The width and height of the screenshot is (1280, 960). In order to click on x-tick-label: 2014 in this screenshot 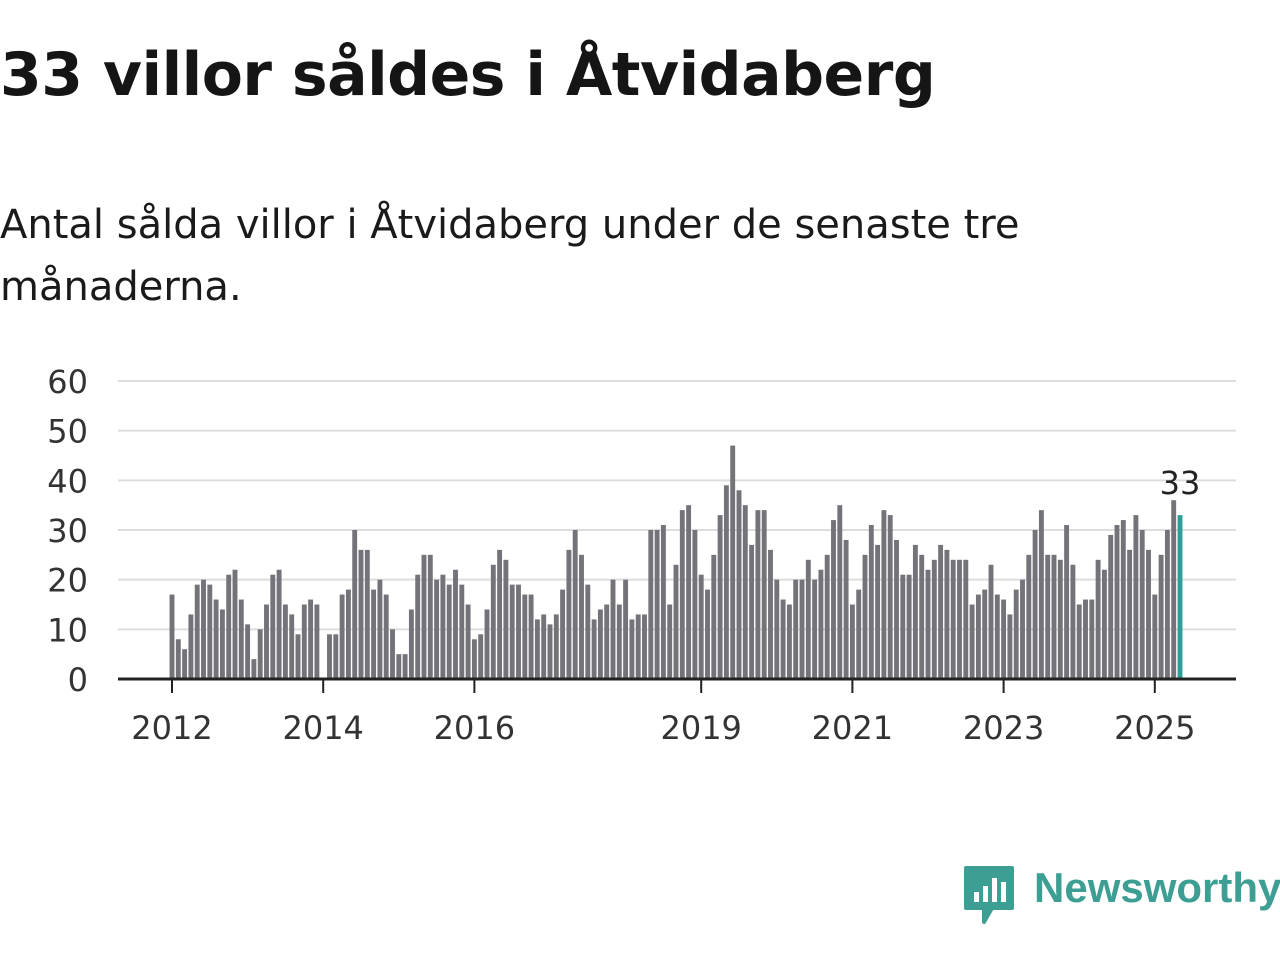, I will do `click(322, 728)`.